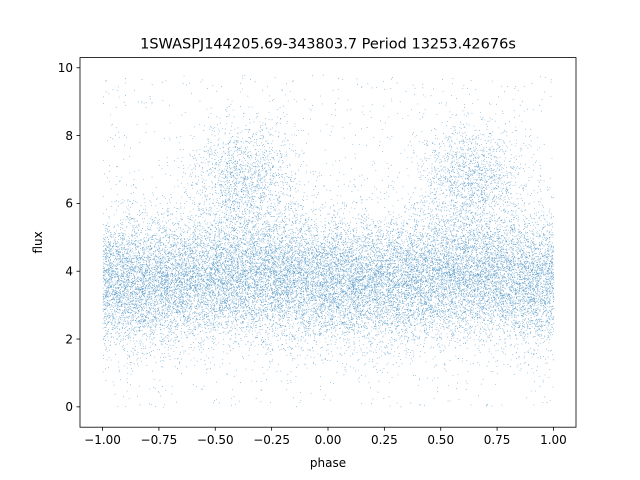 This screenshot has height=480, width=640. Describe the element at coordinates (69, 272) in the screenshot. I see `y-tick-label: 4` at that location.